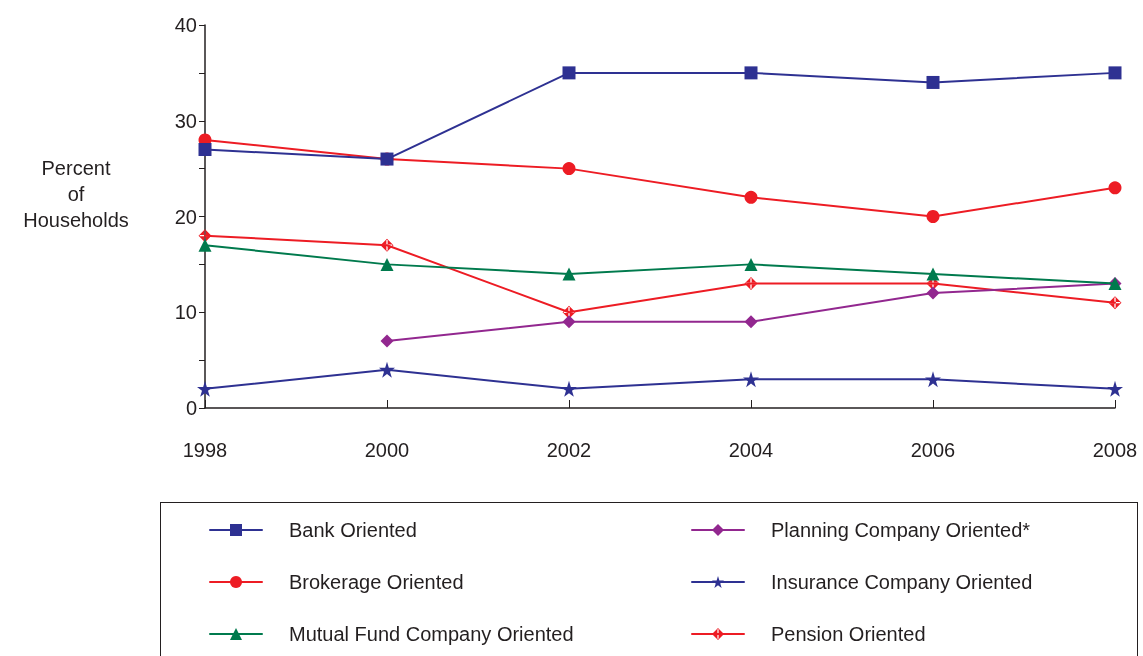 The height and width of the screenshot is (656, 1143). What do you see at coordinates (205, 450) in the screenshot?
I see `x-tick-label: 1998` at bounding box center [205, 450].